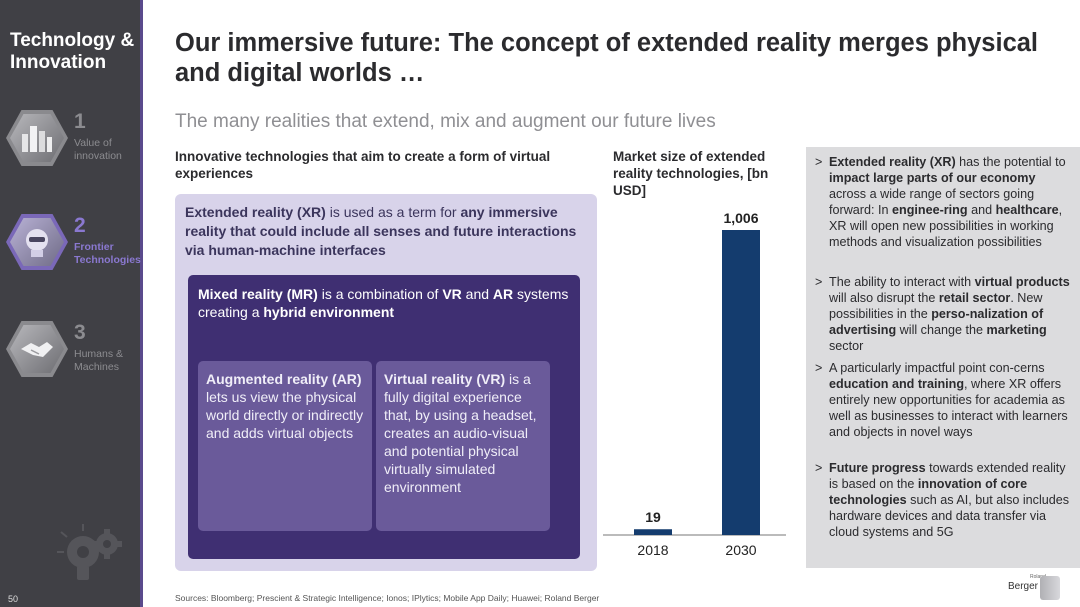 The height and width of the screenshot is (607, 1080). Describe the element at coordinates (58, 62) in the screenshot. I see `sidebar-title-line2: Innovation` at that location.